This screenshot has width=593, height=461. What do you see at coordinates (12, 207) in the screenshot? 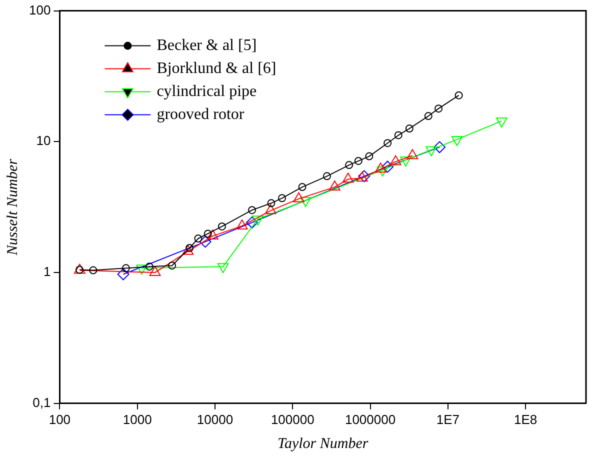
I see `y-axis-title: Nusselt Number` at bounding box center [12, 207].